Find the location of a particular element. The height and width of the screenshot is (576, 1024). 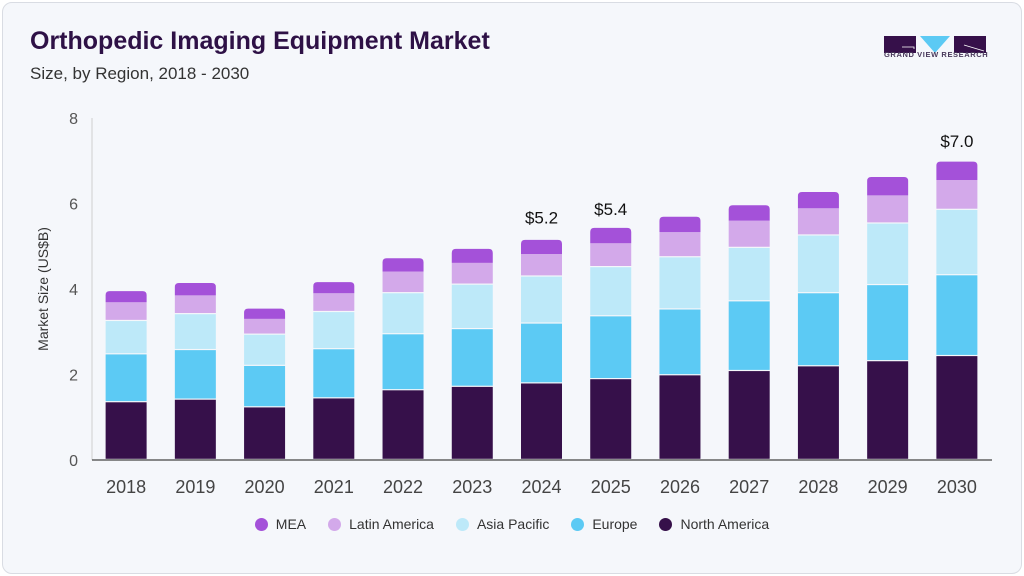

x-tick-label: 2019 is located at coordinates (195, 487).